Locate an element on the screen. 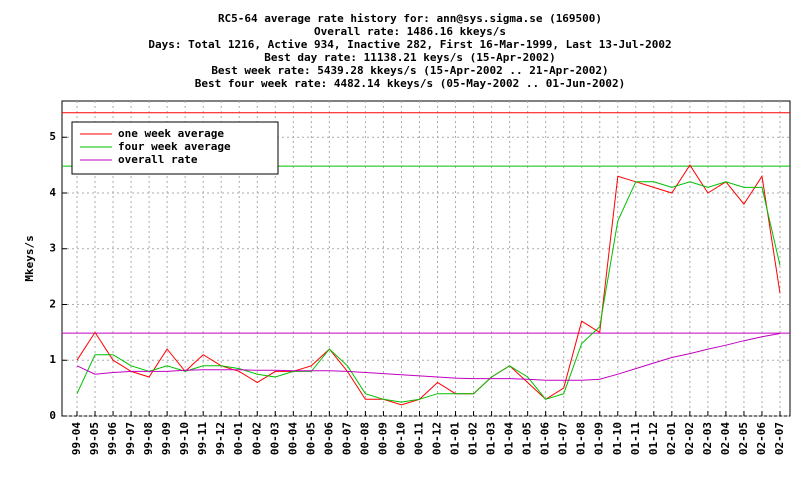 This screenshot has width=800, height=480. legend-label: overall rate is located at coordinates (158, 159).